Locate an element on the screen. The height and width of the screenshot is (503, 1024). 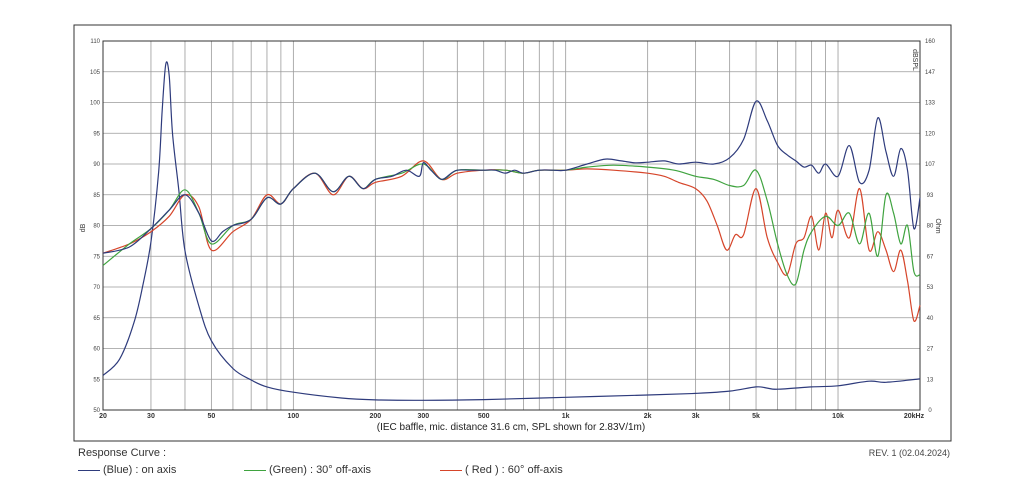
x-tick-label: 2k is located at coordinates (648, 416).